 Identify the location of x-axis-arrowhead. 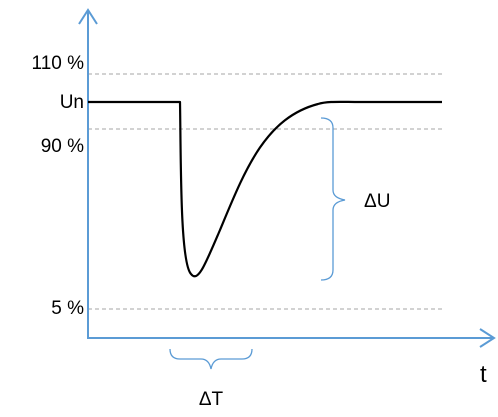
(487, 338).